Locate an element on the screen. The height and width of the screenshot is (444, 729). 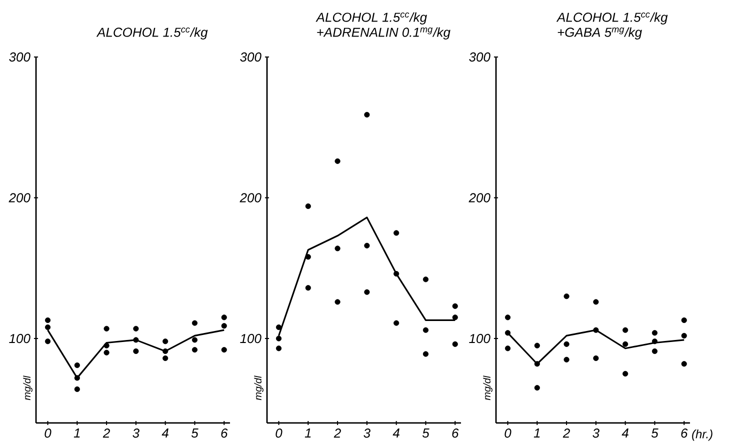
x-axis-title: (hr.) is located at coordinates (702, 435).